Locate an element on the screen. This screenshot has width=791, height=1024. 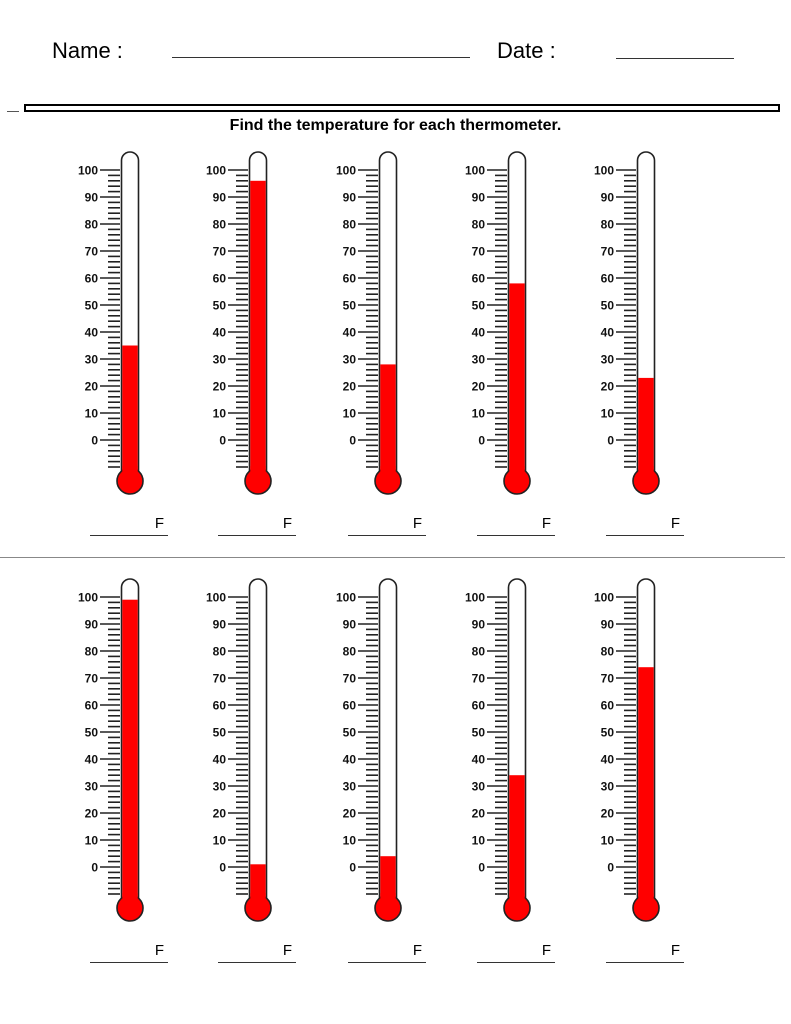
row-separator is located at coordinates (392, 557).